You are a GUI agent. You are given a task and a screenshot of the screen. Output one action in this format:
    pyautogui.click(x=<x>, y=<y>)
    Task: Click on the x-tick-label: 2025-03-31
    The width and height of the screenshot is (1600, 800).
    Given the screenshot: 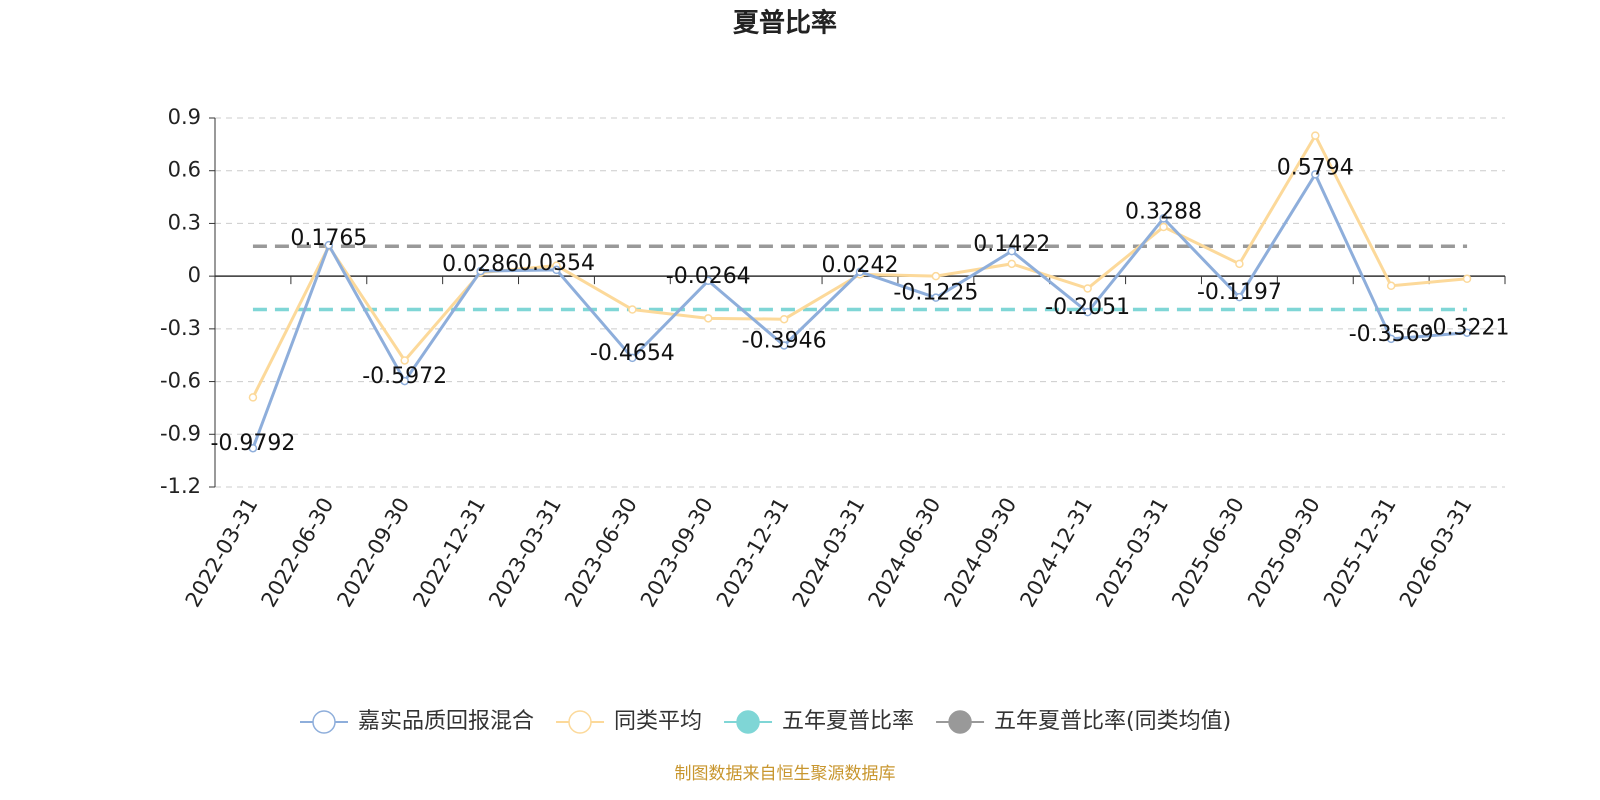 What is the action you would take?
    pyautogui.click(x=1132, y=553)
    